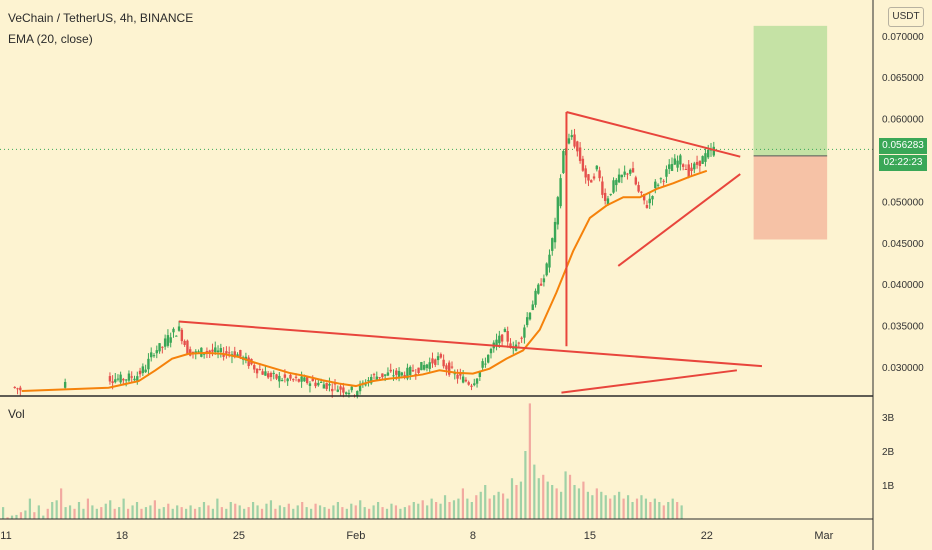 The image size is (932, 550). What do you see at coordinates (470, 344) in the screenshot?
I see `big-triangle-upper-line` at bounding box center [470, 344].